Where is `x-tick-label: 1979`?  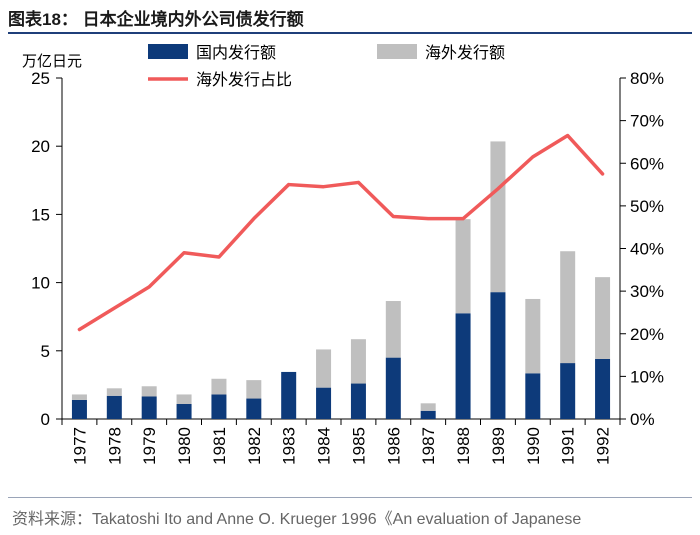
x-tick-label: 1979 is located at coordinates (149, 446).